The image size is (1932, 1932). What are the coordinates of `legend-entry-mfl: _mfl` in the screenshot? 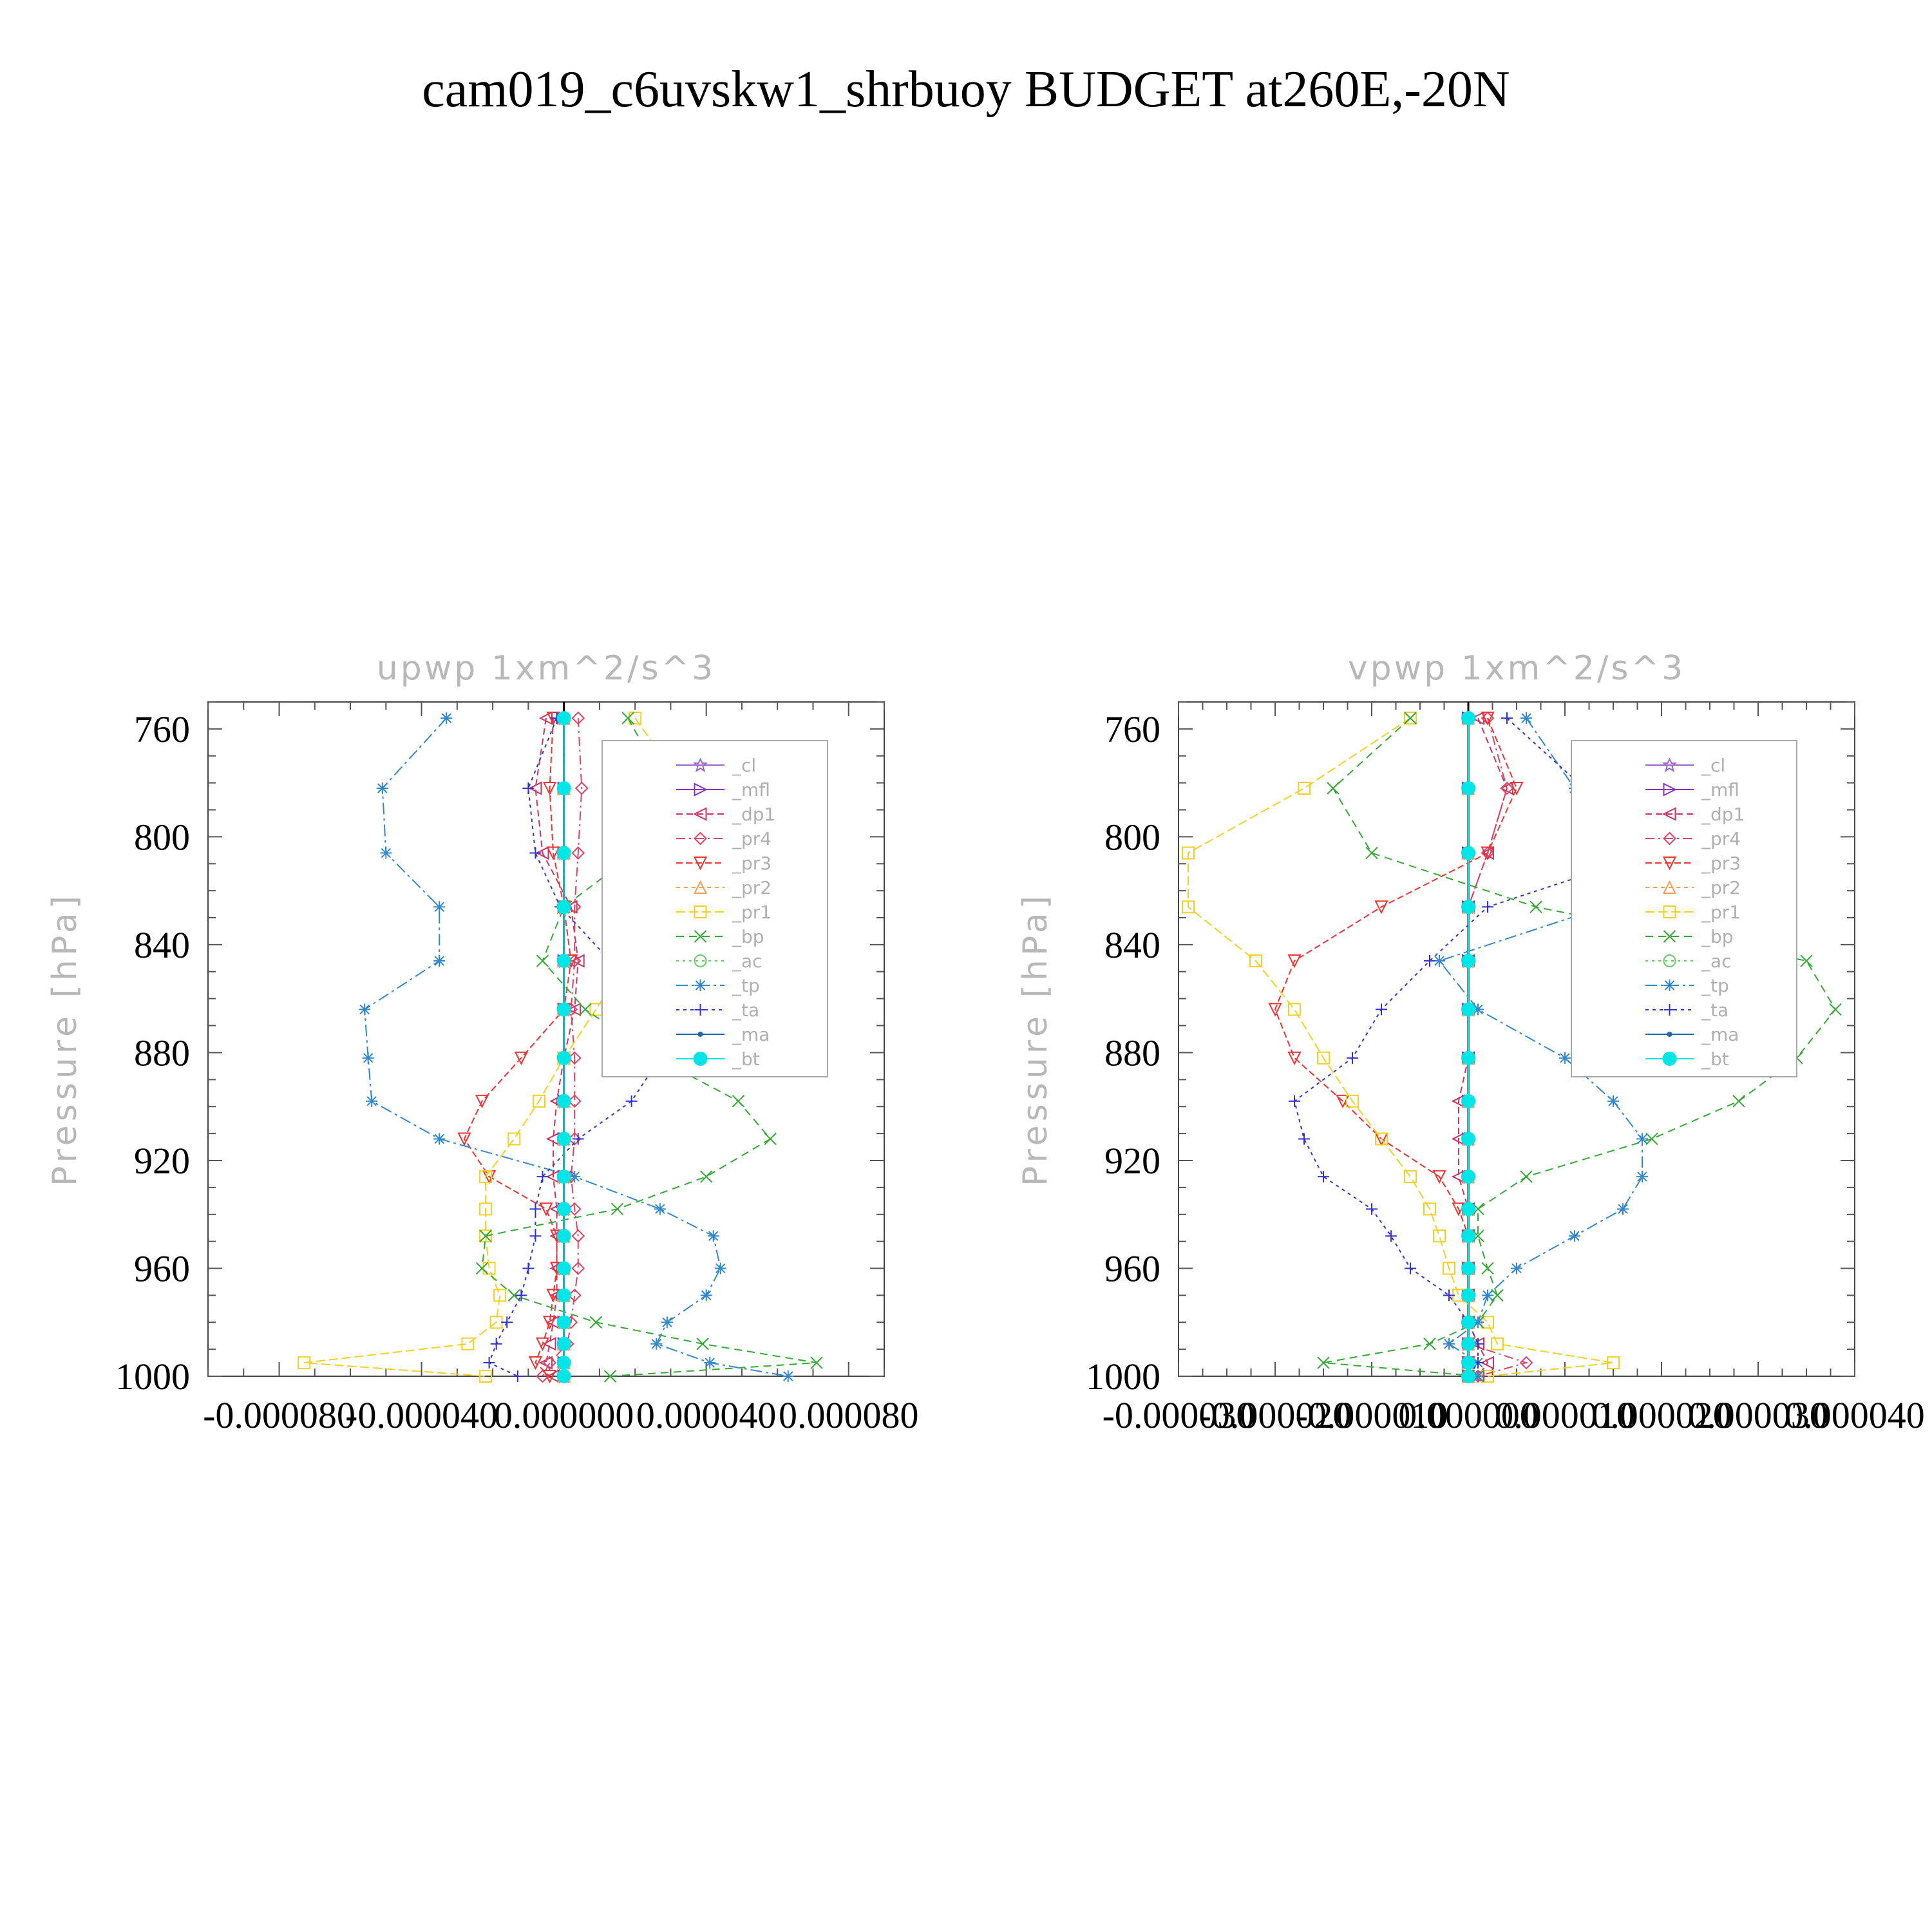 It's located at (751, 789).